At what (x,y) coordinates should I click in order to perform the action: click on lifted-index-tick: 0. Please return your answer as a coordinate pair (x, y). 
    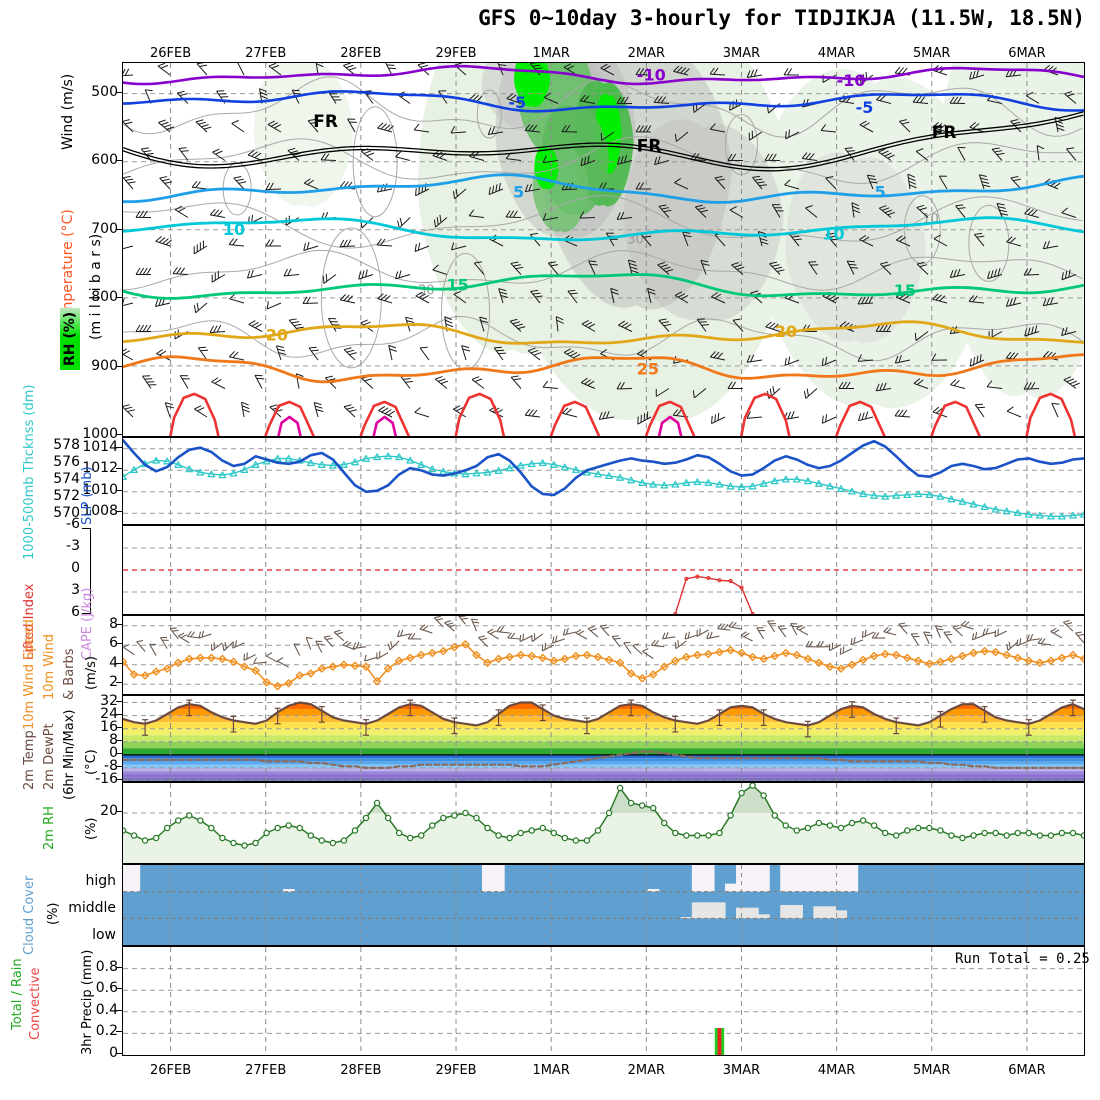
    Looking at the image, I should click on (75, 568).